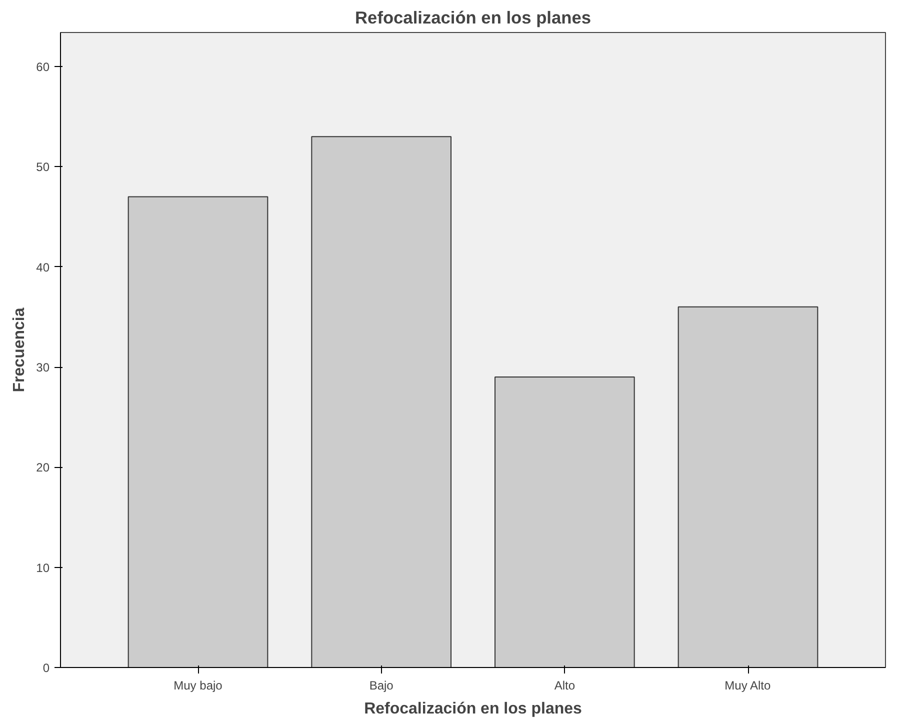 This screenshot has width=912, height=727. I want to click on x-tick-label: Muy Alto, so click(748, 685).